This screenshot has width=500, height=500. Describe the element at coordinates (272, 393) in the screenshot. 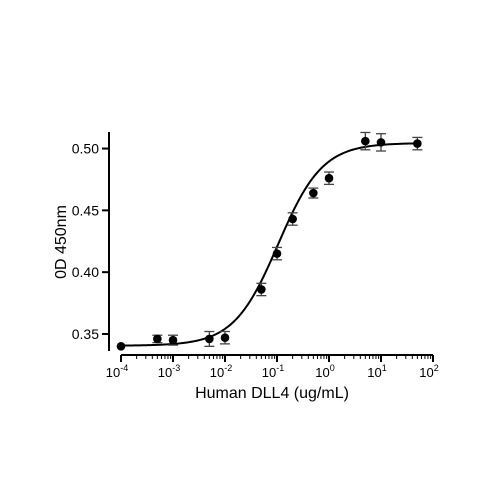

I see `x-axis-title: Human DLL4 (ug/mL)` at that location.